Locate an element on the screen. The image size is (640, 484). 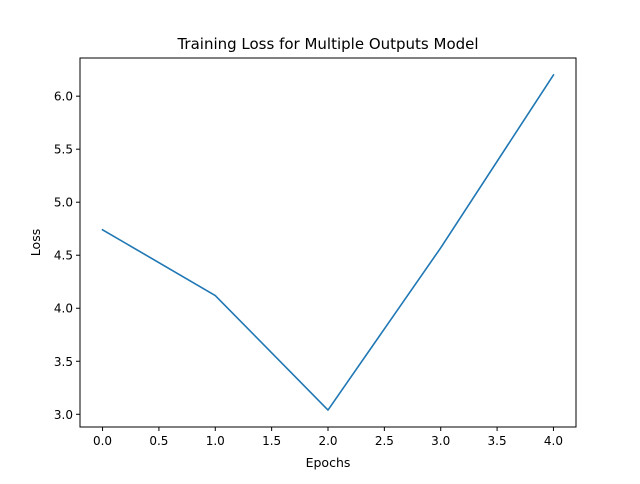
x-tick-label: 1.0 is located at coordinates (215, 441).